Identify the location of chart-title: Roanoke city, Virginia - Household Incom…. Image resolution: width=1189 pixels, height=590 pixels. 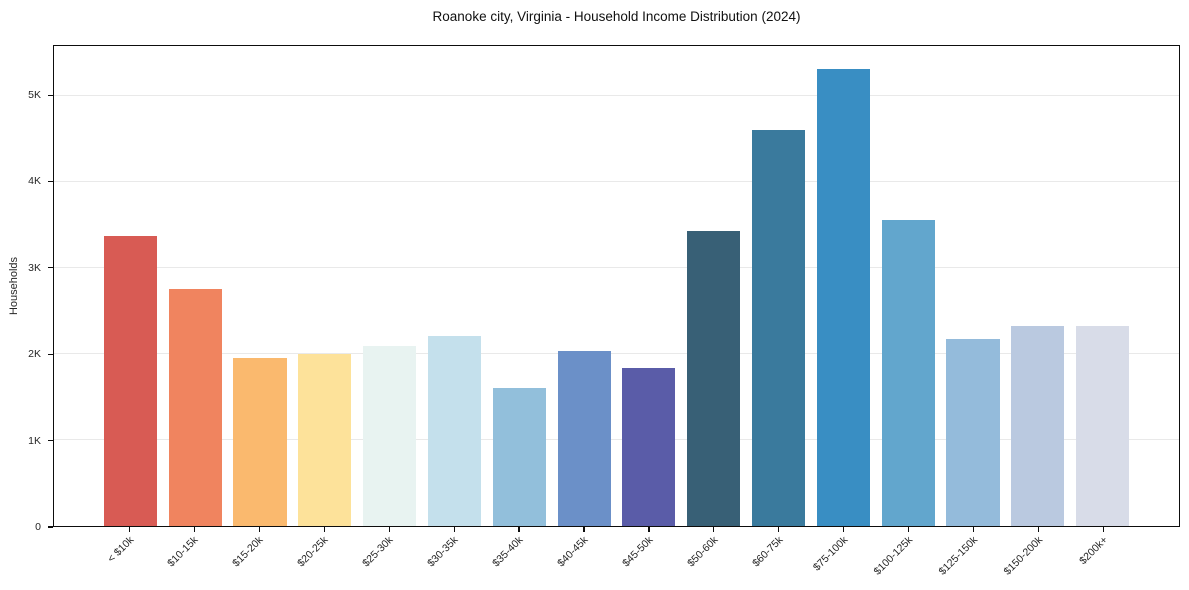
(616, 16).